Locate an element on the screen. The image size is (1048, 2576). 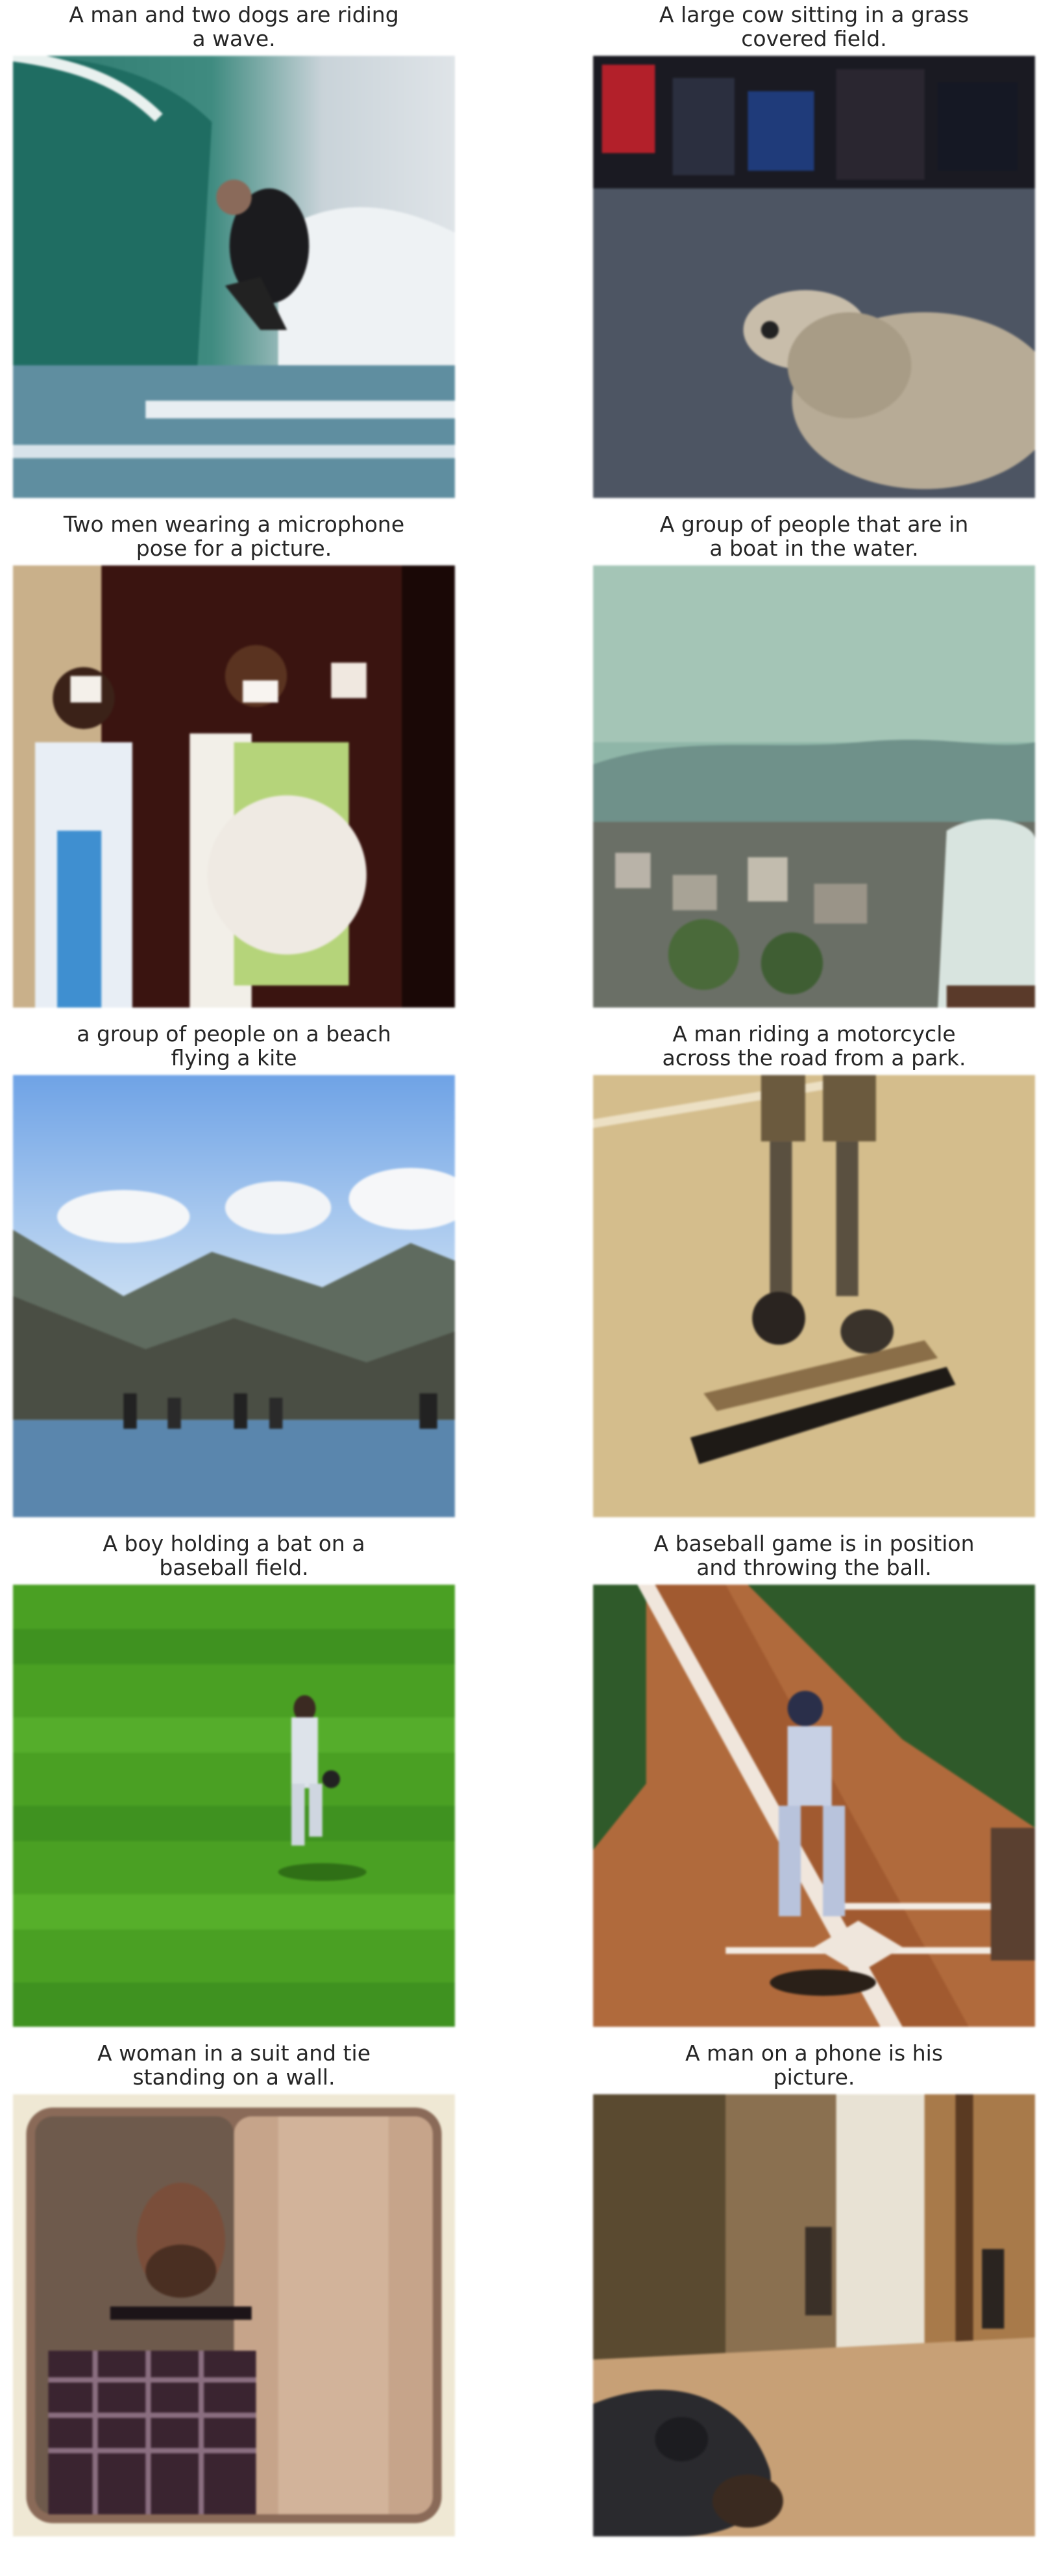
image-caption: A boy holding a bat on a baseball field. is located at coordinates (234, 1555).